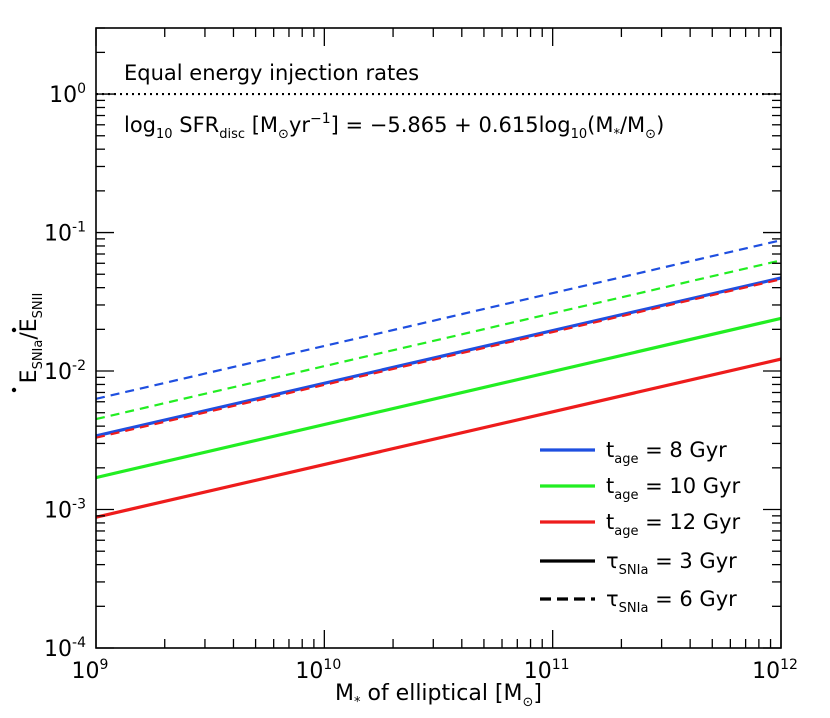 The width and height of the screenshot is (830, 718). Describe the element at coordinates (65, 233) in the screenshot. I see `y-tick-label: 10⁻¹` at that location.